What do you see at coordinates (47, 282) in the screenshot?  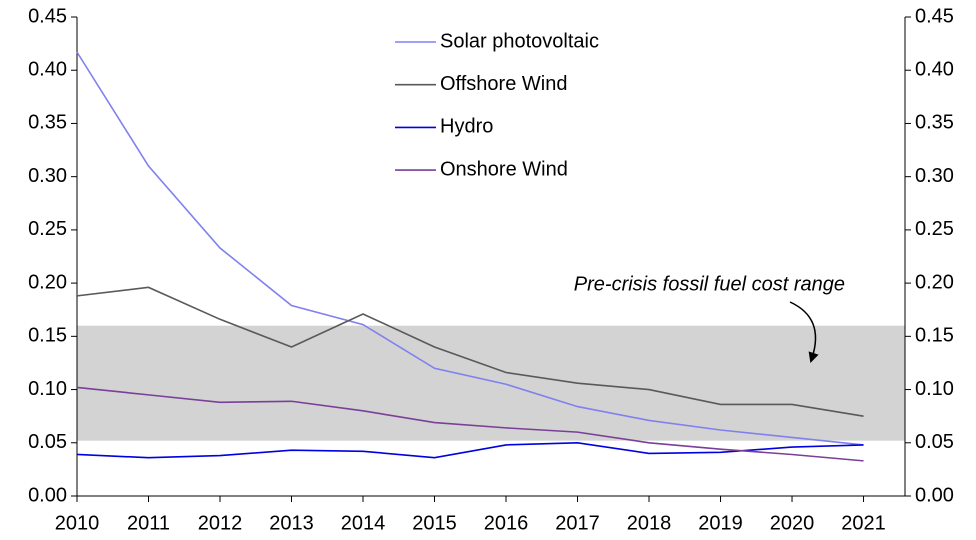 I see `y-tick-label: 0.20` at bounding box center [47, 282].